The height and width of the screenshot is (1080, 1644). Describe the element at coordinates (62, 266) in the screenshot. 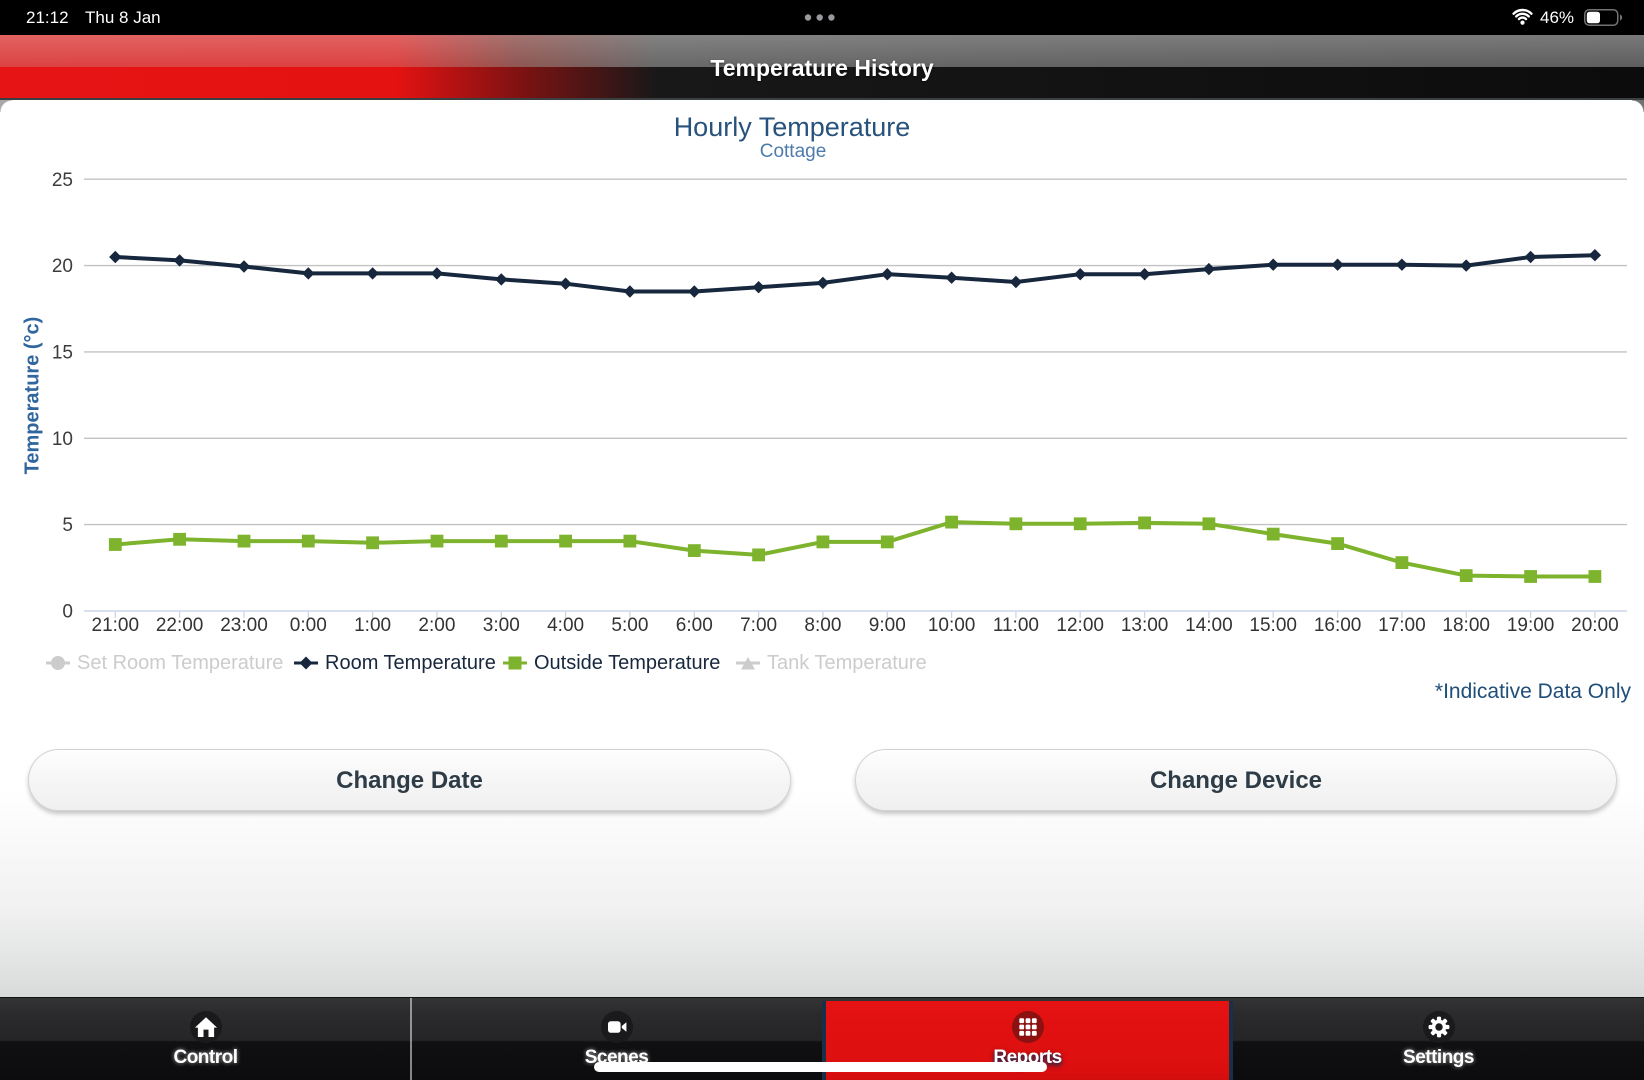

I see `svg-text: 20` at that location.